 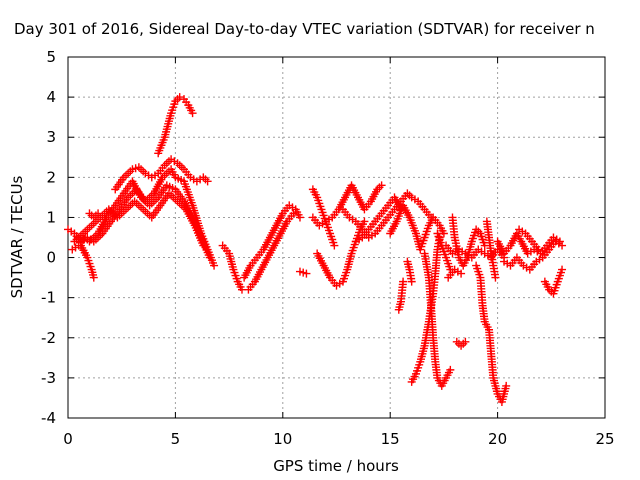 What do you see at coordinates (51, 258) in the screenshot?
I see `y-tick-label: 0` at bounding box center [51, 258].